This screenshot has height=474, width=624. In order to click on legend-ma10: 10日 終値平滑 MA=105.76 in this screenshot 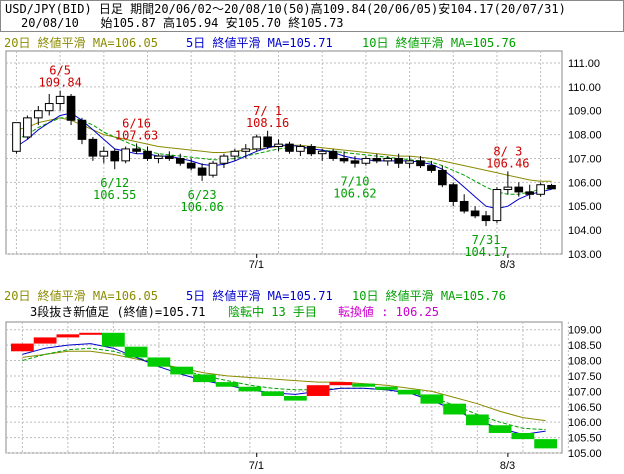, I will do `click(439, 42)`.